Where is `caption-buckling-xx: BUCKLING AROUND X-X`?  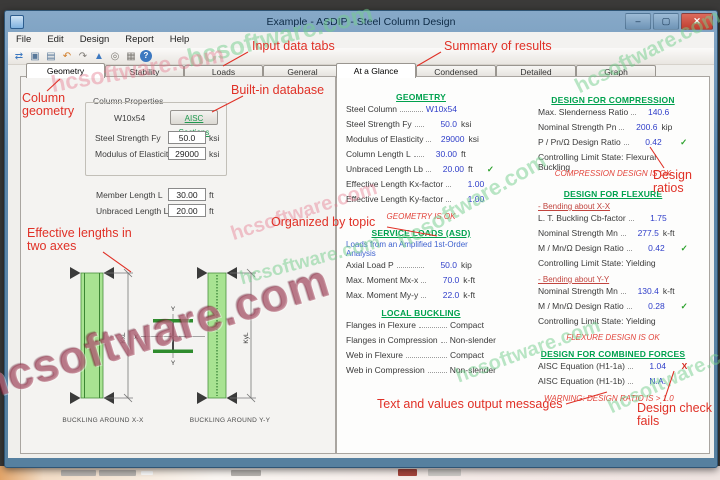 caption-buckling-xx: BUCKLING AROUND X-X is located at coordinates (103, 420).